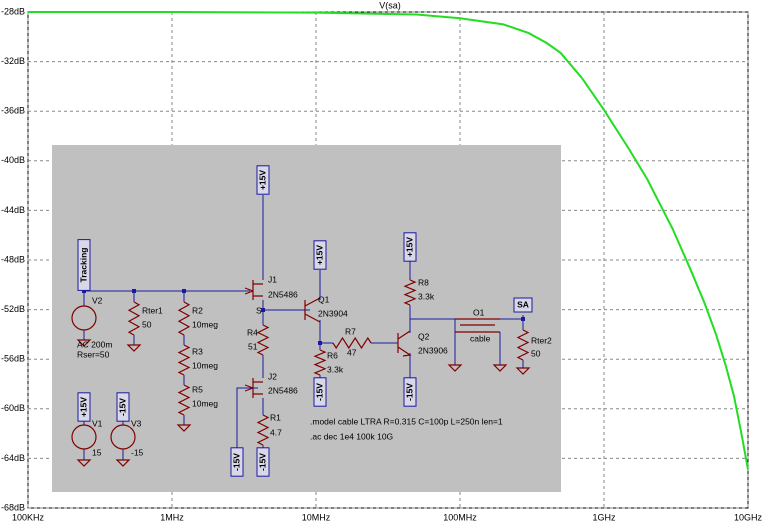 The image size is (767, 525). I want to click on schematic-label: R4, so click(252, 332).